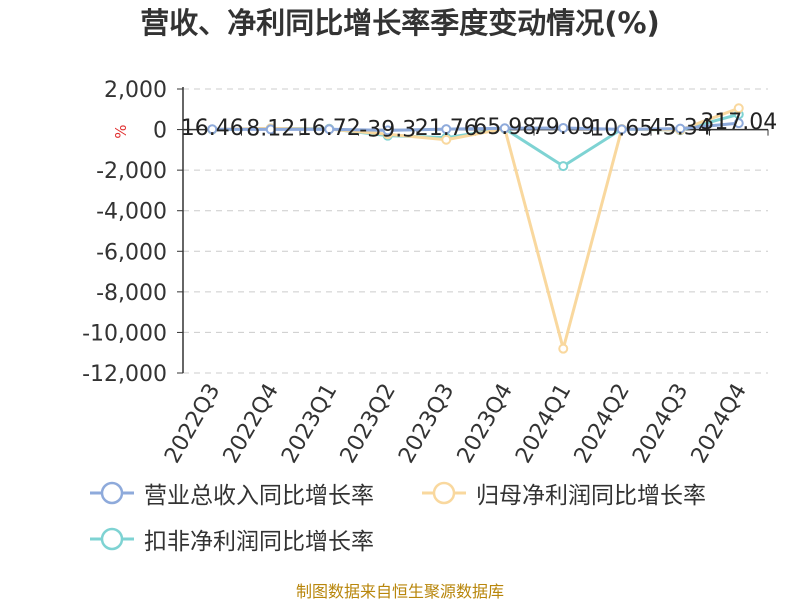  Describe the element at coordinates (131, 293) in the screenshot. I see `y-tick-label: -8,000` at that location.